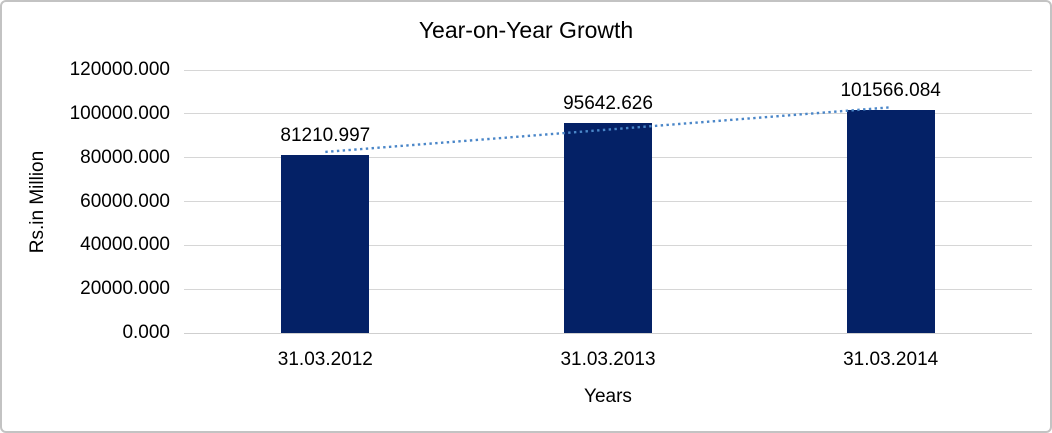  What do you see at coordinates (325, 135) in the screenshot?
I see `bar-data-label: 81210.997` at bounding box center [325, 135].